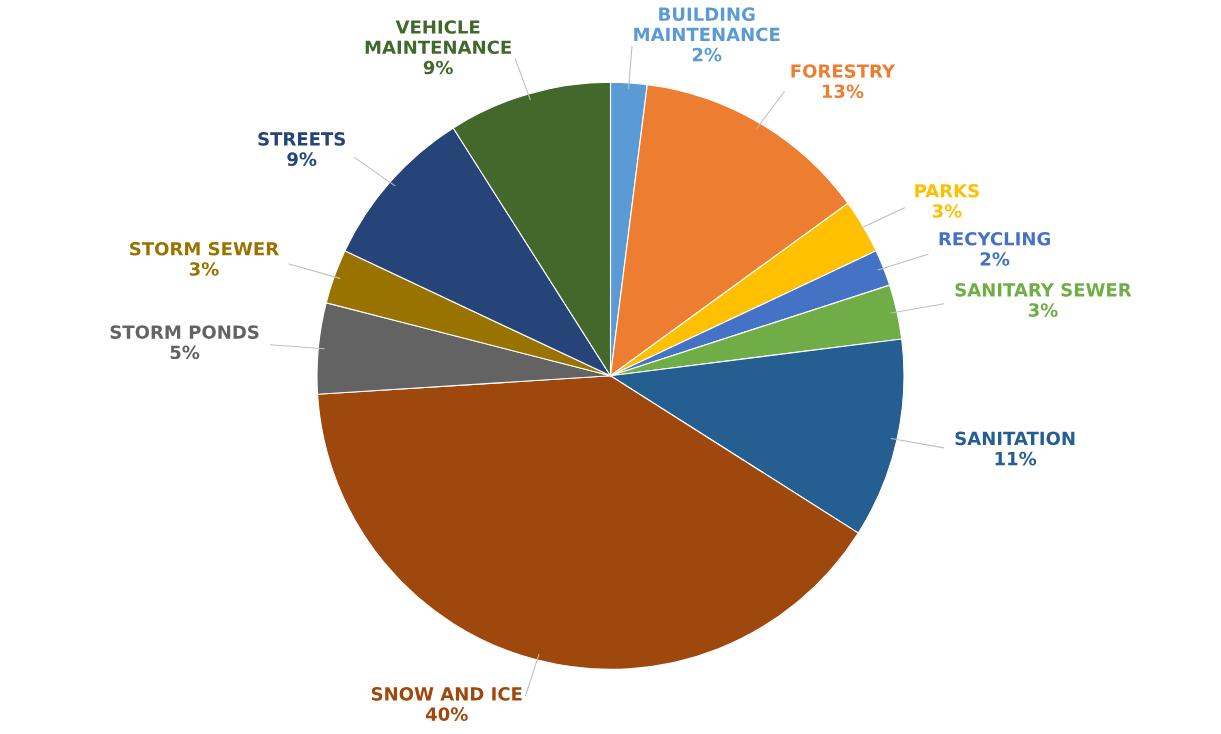  I want to click on data-label: 5%, so click(185, 352).